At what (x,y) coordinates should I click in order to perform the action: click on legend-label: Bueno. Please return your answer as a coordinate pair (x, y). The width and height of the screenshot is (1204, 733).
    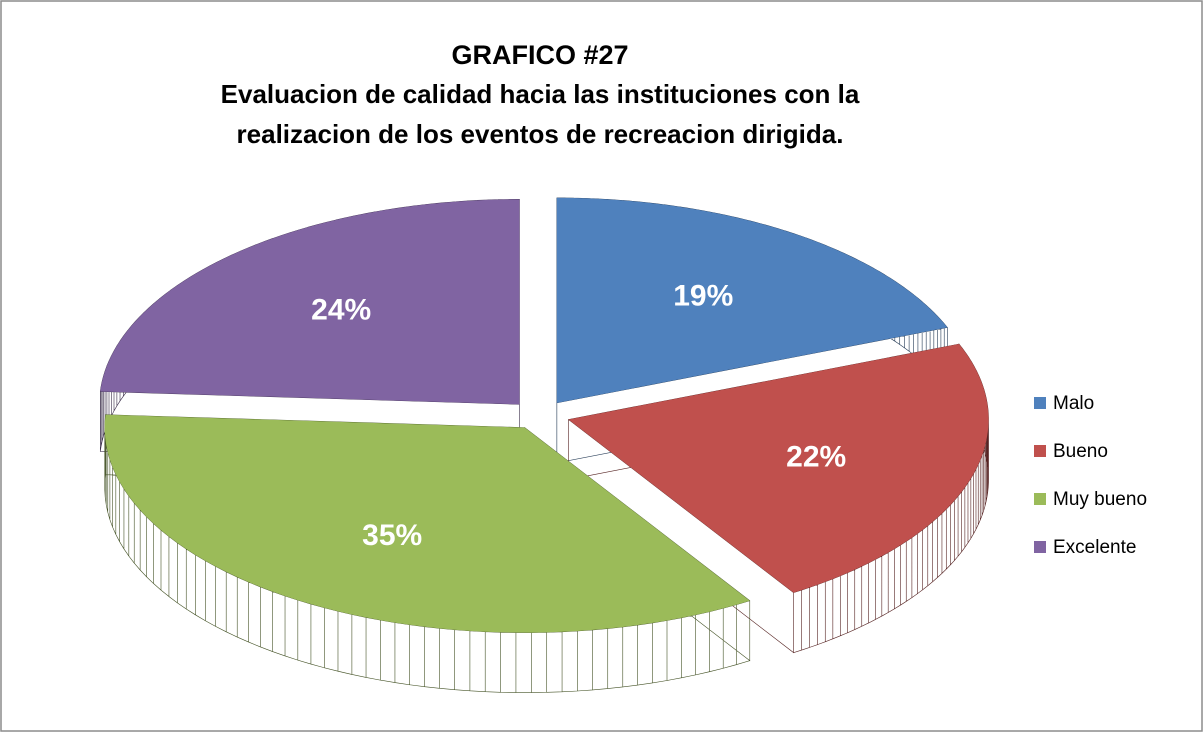
    Looking at the image, I should click on (1080, 451).